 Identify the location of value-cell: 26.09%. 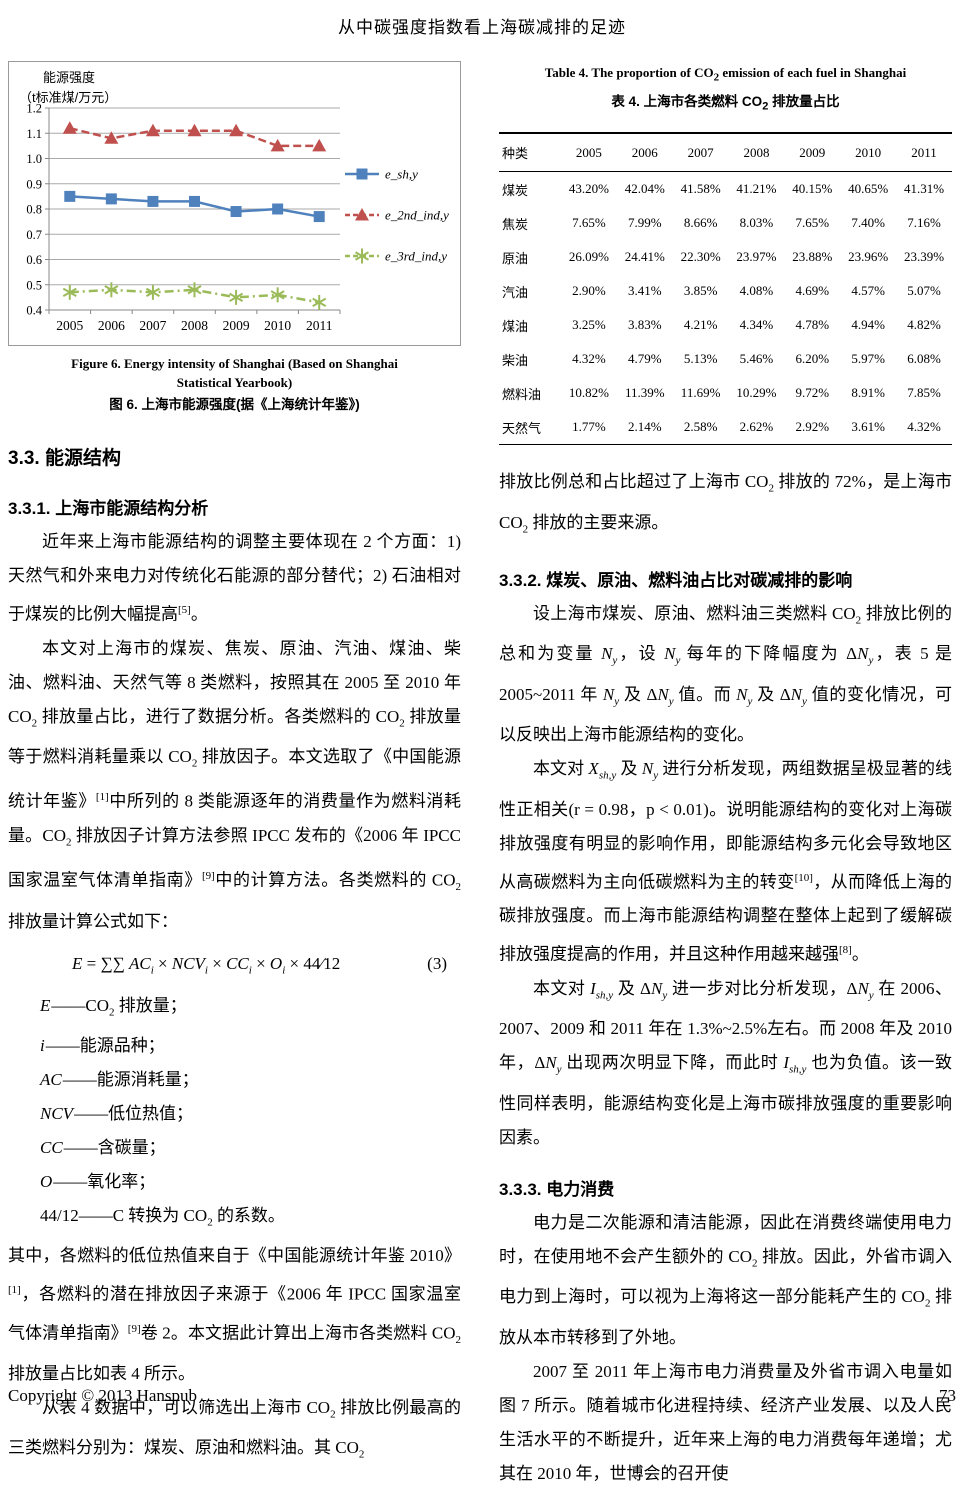
(588, 257).